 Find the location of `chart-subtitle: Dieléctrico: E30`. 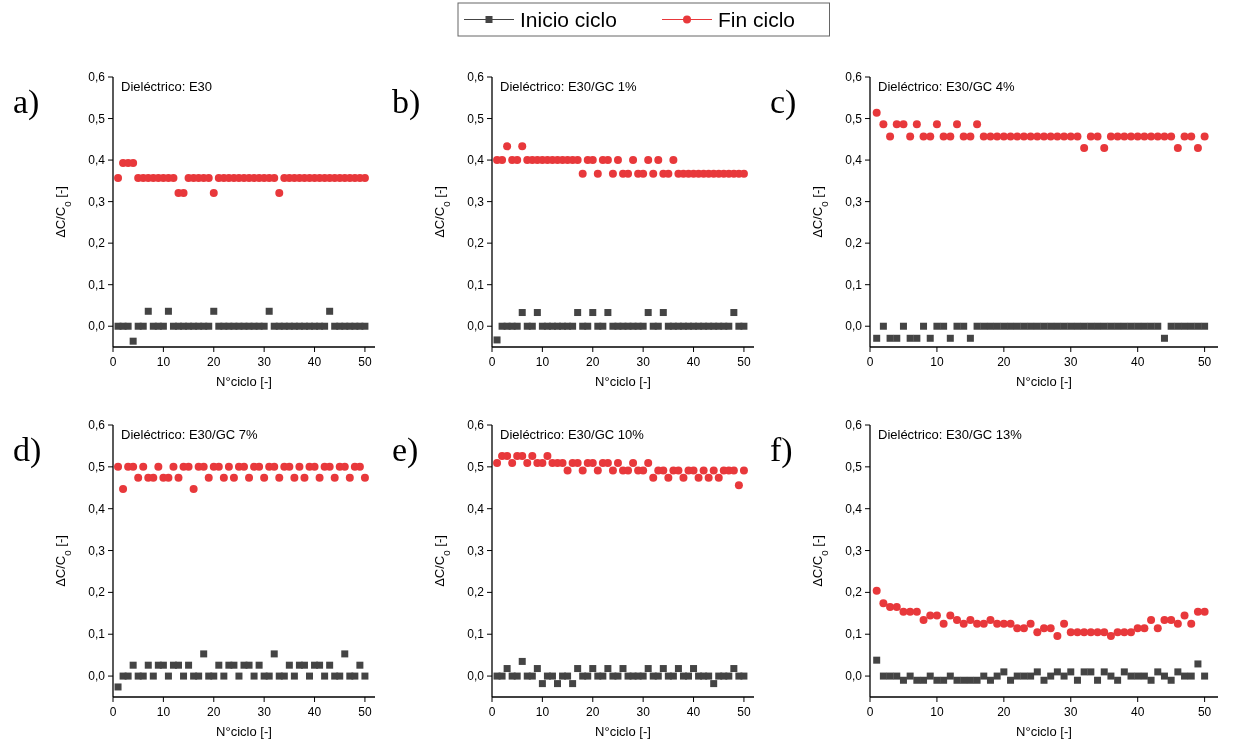

chart-subtitle: Dieléctrico: E30 is located at coordinates (167, 86).